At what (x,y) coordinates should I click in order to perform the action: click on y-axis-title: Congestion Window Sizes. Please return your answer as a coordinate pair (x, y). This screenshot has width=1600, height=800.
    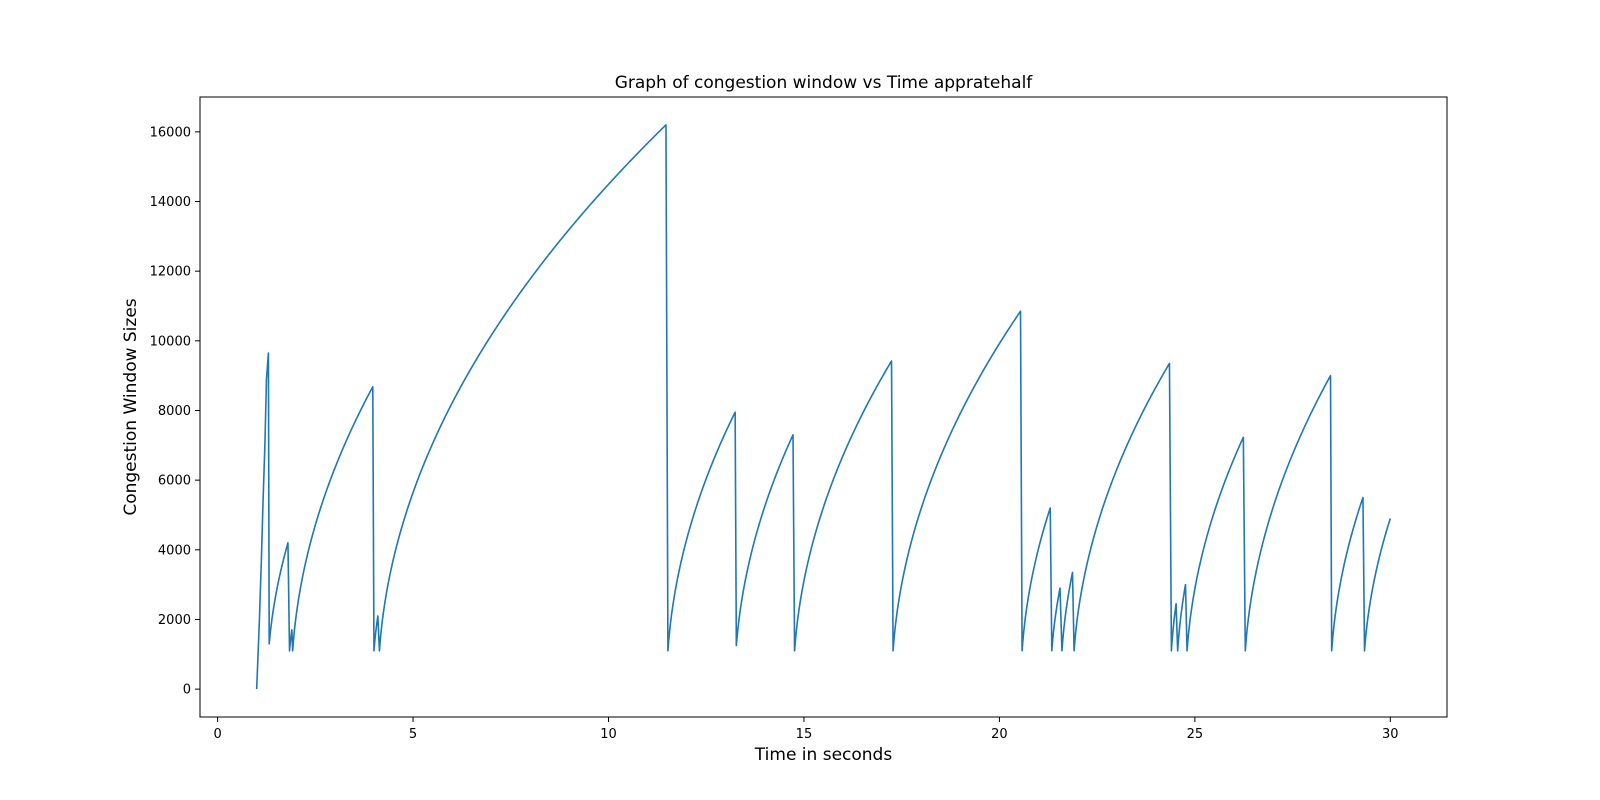
    Looking at the image, I should click on (131, 406).